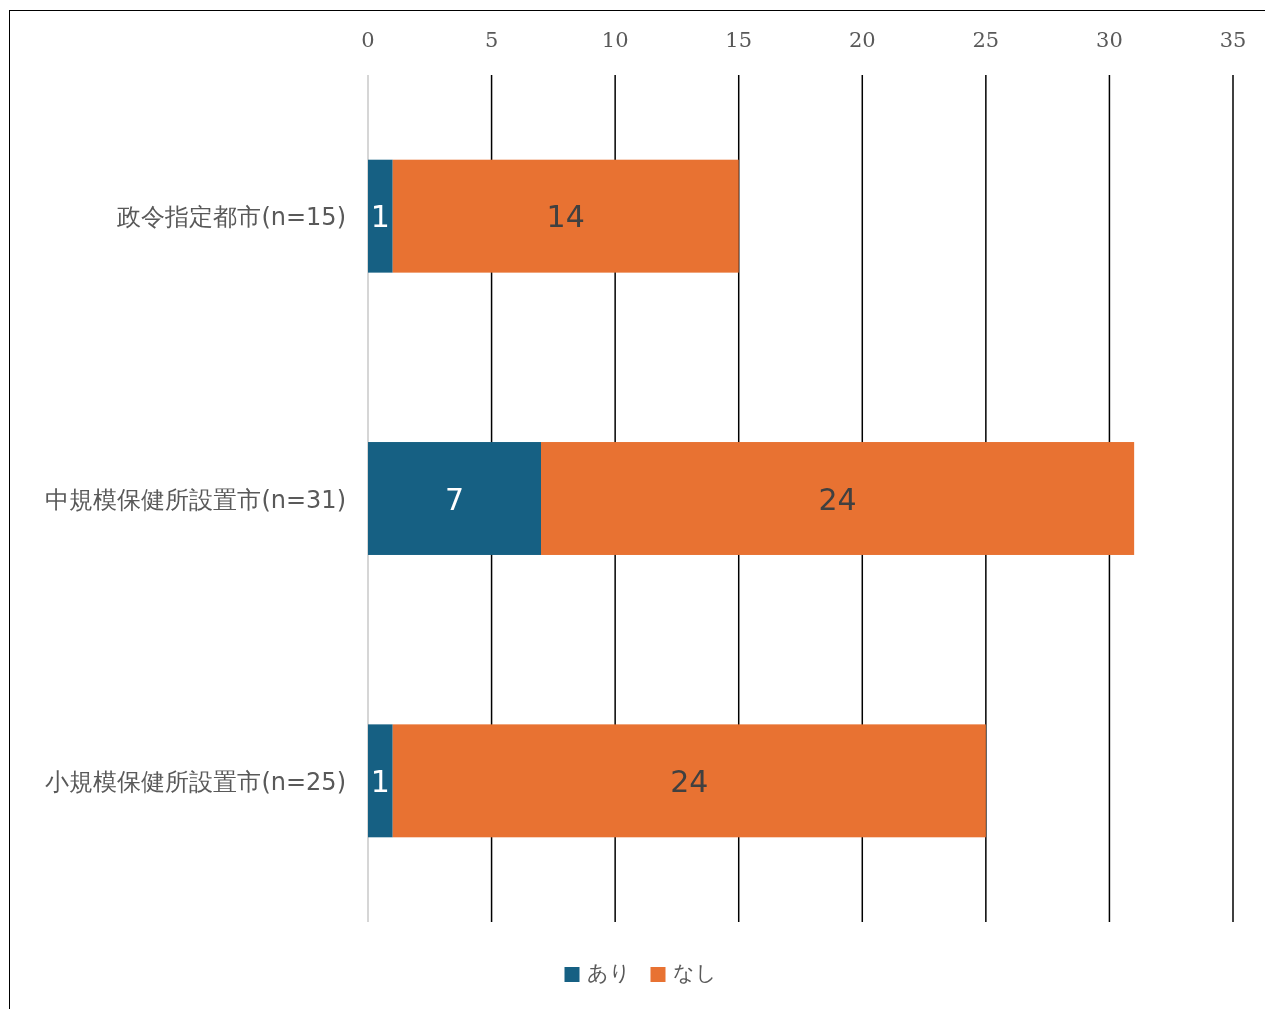 The width and height of the screenshot is (1265, 1009). What do you see at coordinates (986, 40) in the screenshot?
I see `x-tick-label: 25` at bounding box center [986, 40].